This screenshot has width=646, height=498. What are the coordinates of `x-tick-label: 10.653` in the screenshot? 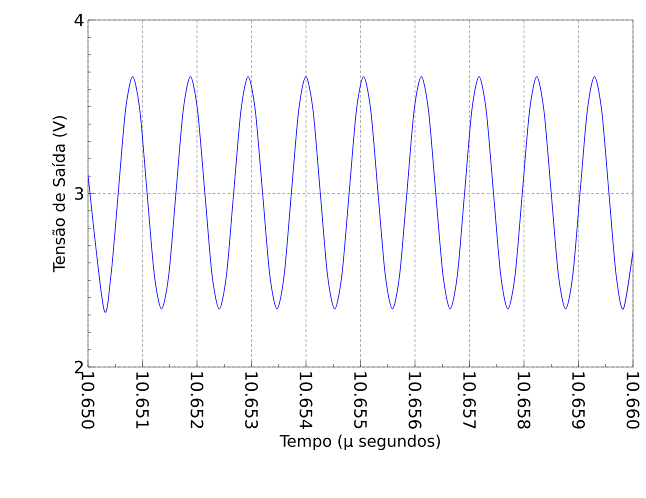 It's located at (251, 400).